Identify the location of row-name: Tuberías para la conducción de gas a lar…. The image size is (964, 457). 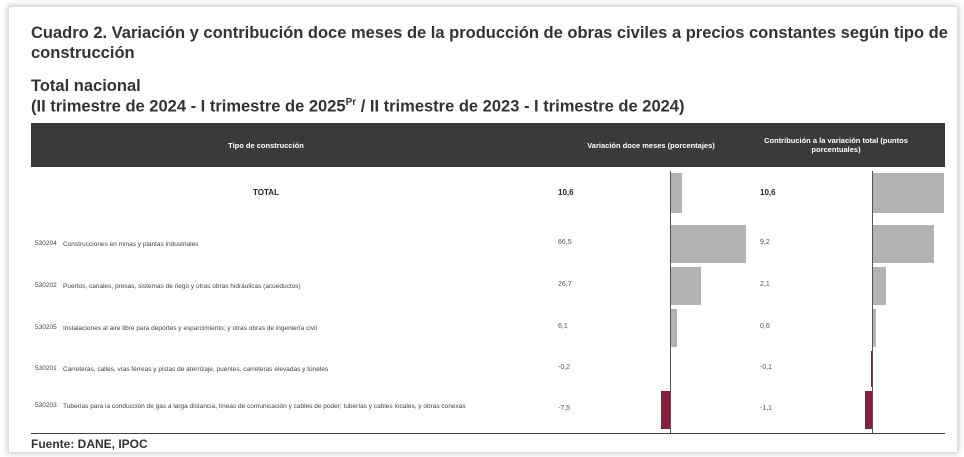
(264, 406).